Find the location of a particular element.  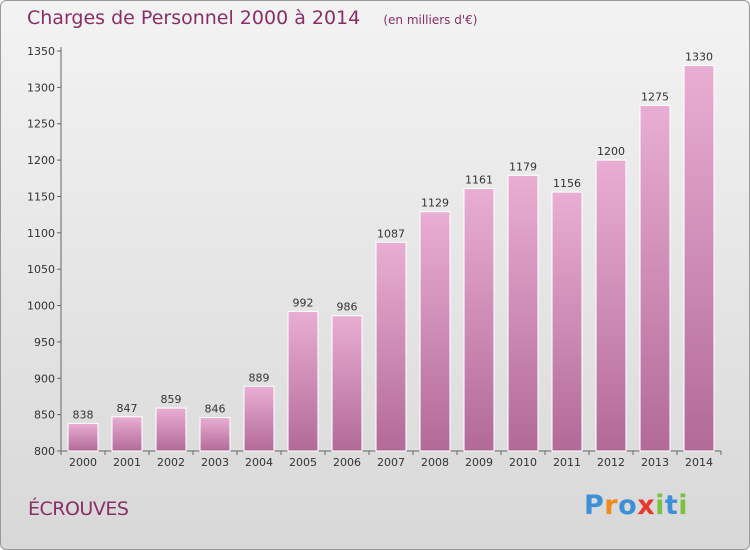

x-tick-label-2008: 2008 is located at coordinates (435, 462).